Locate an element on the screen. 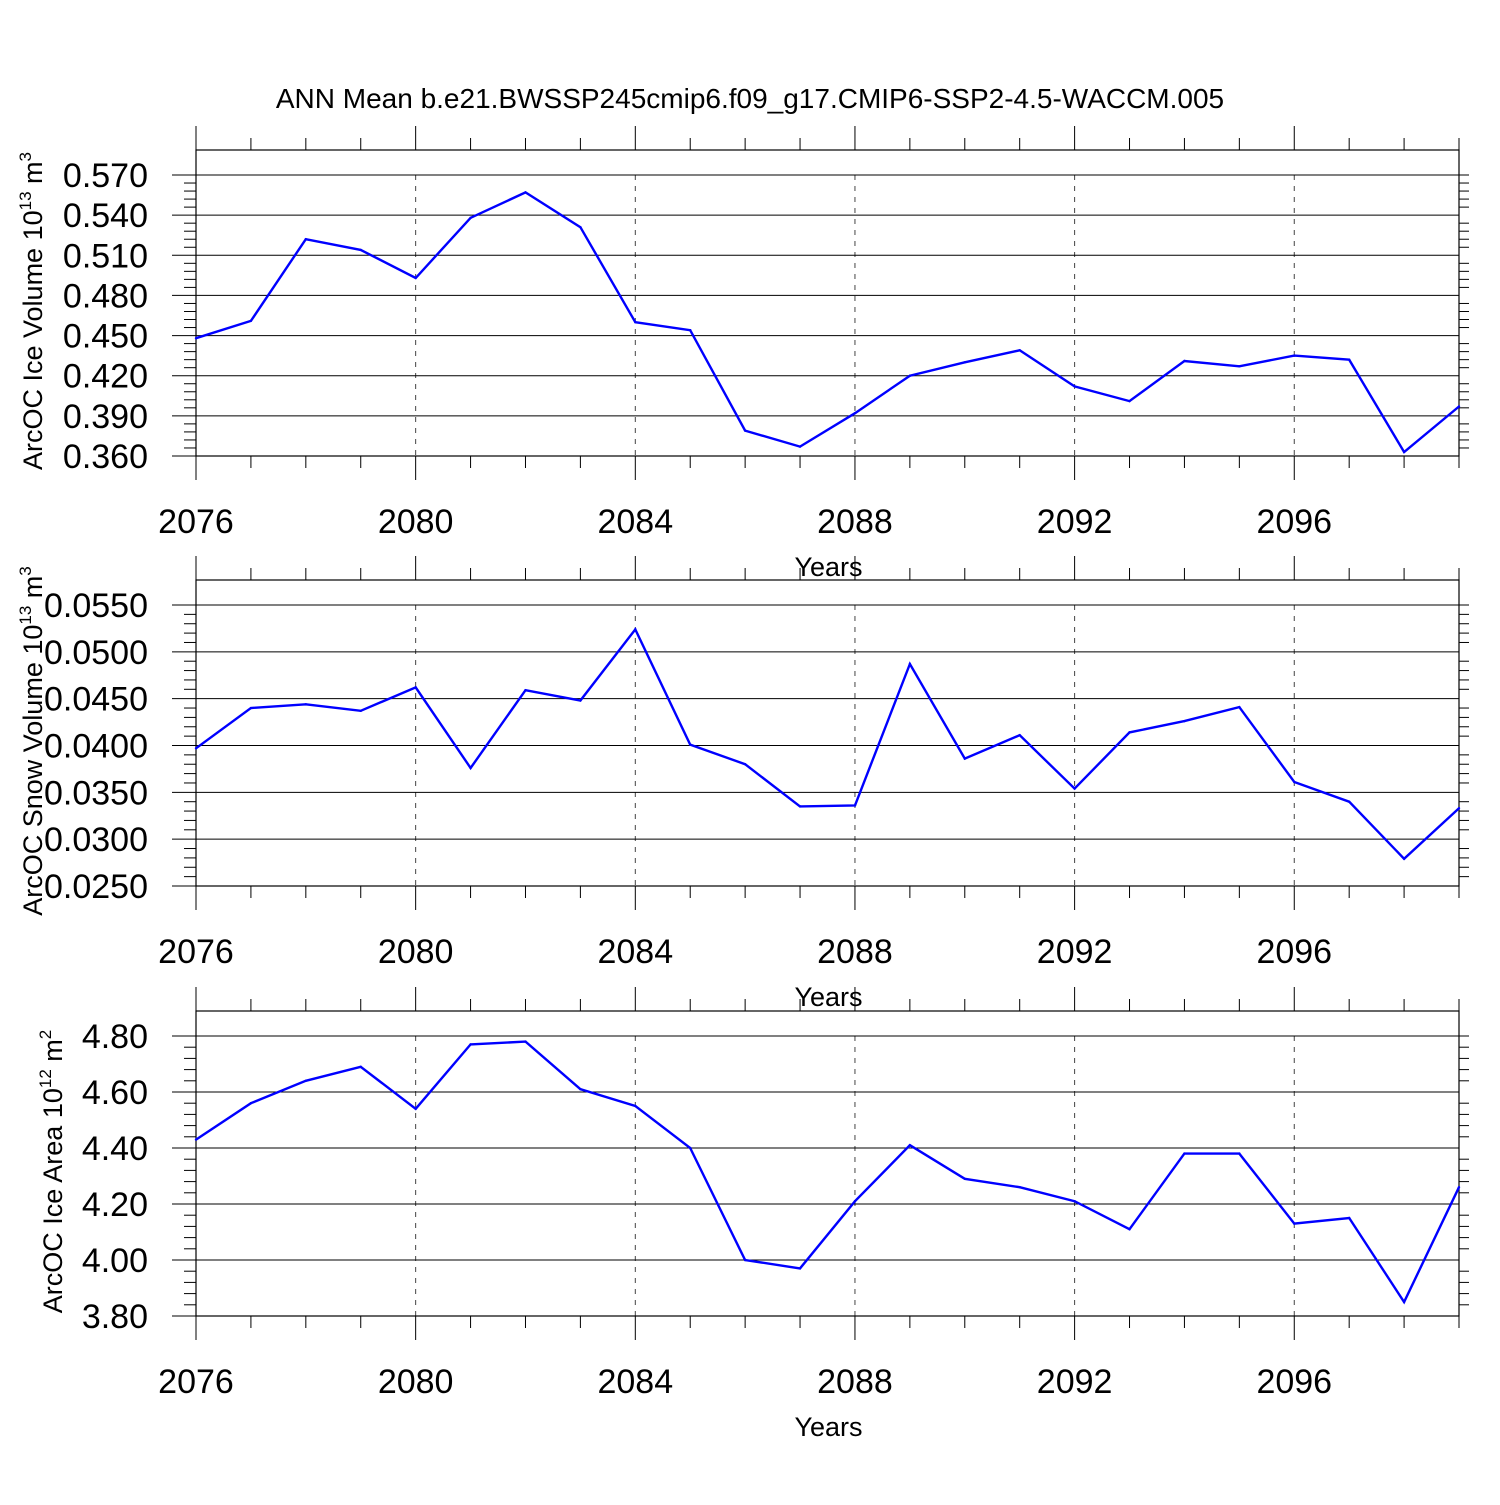 This screenshot has width=1500, height=1505. y-axis-label: ArcOC Ice Area 1012 m2 is located at coordinates (52, 1172).